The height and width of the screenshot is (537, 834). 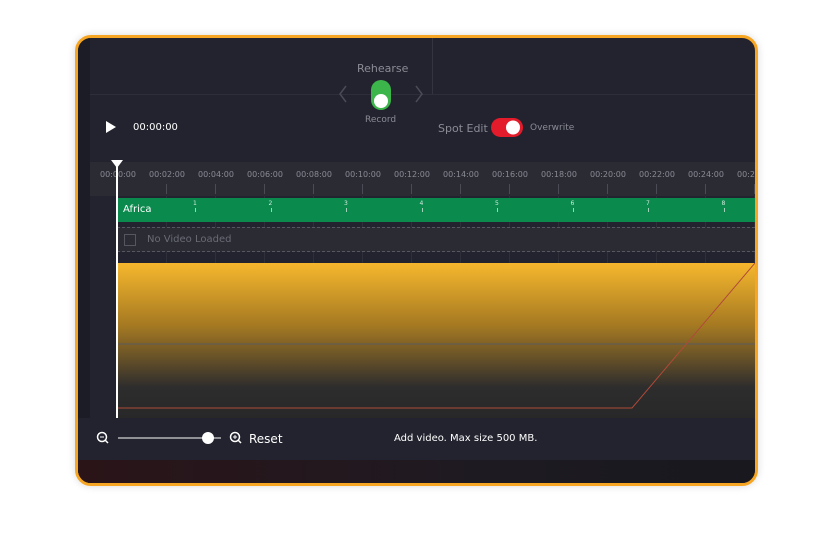 I want to click on video-row-label: No Video Loaded, so click(x=189, y=239).